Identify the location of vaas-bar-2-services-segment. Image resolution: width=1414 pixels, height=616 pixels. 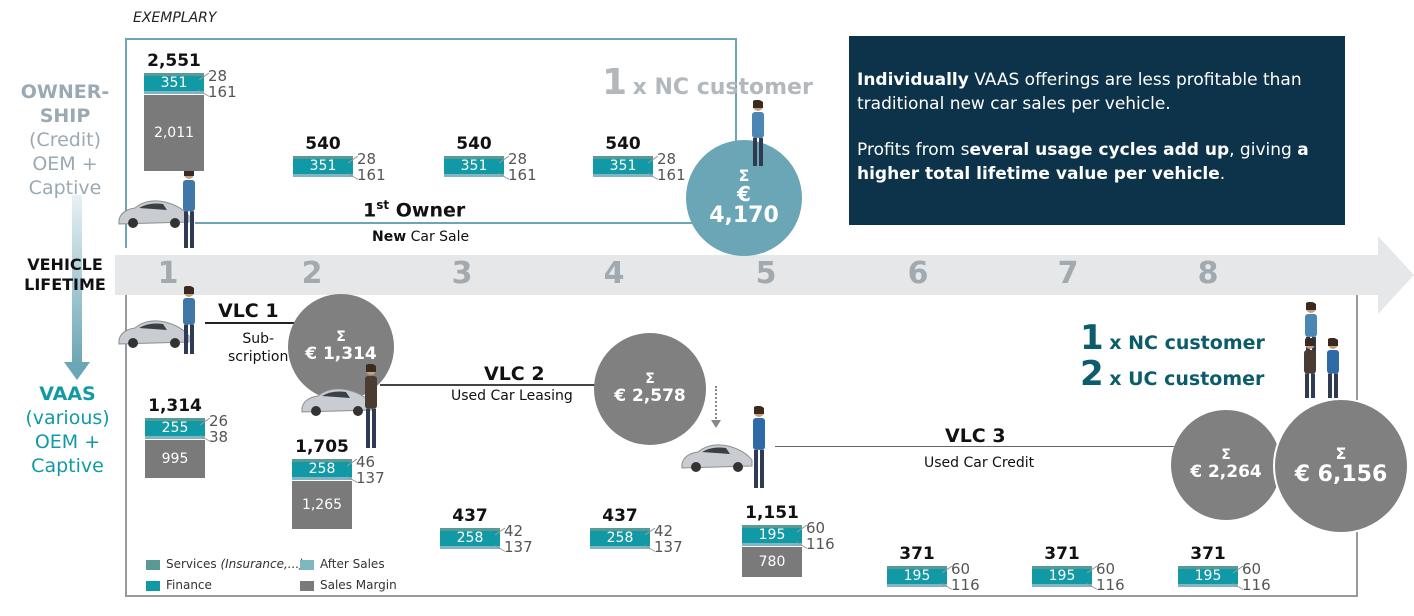
(322, 460).